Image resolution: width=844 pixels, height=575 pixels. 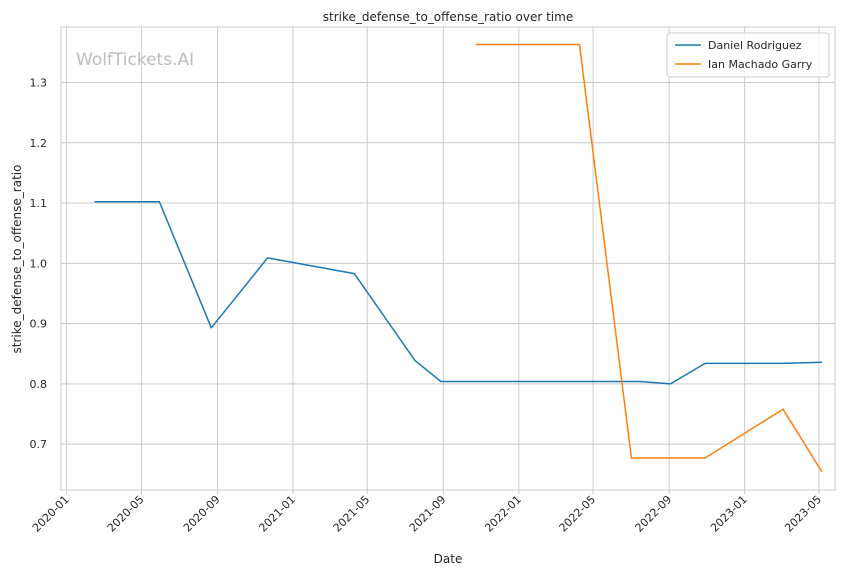 I want to click on legend: Daniel Rodriguez Ian Machado Garry, so click(x=748, y=55).